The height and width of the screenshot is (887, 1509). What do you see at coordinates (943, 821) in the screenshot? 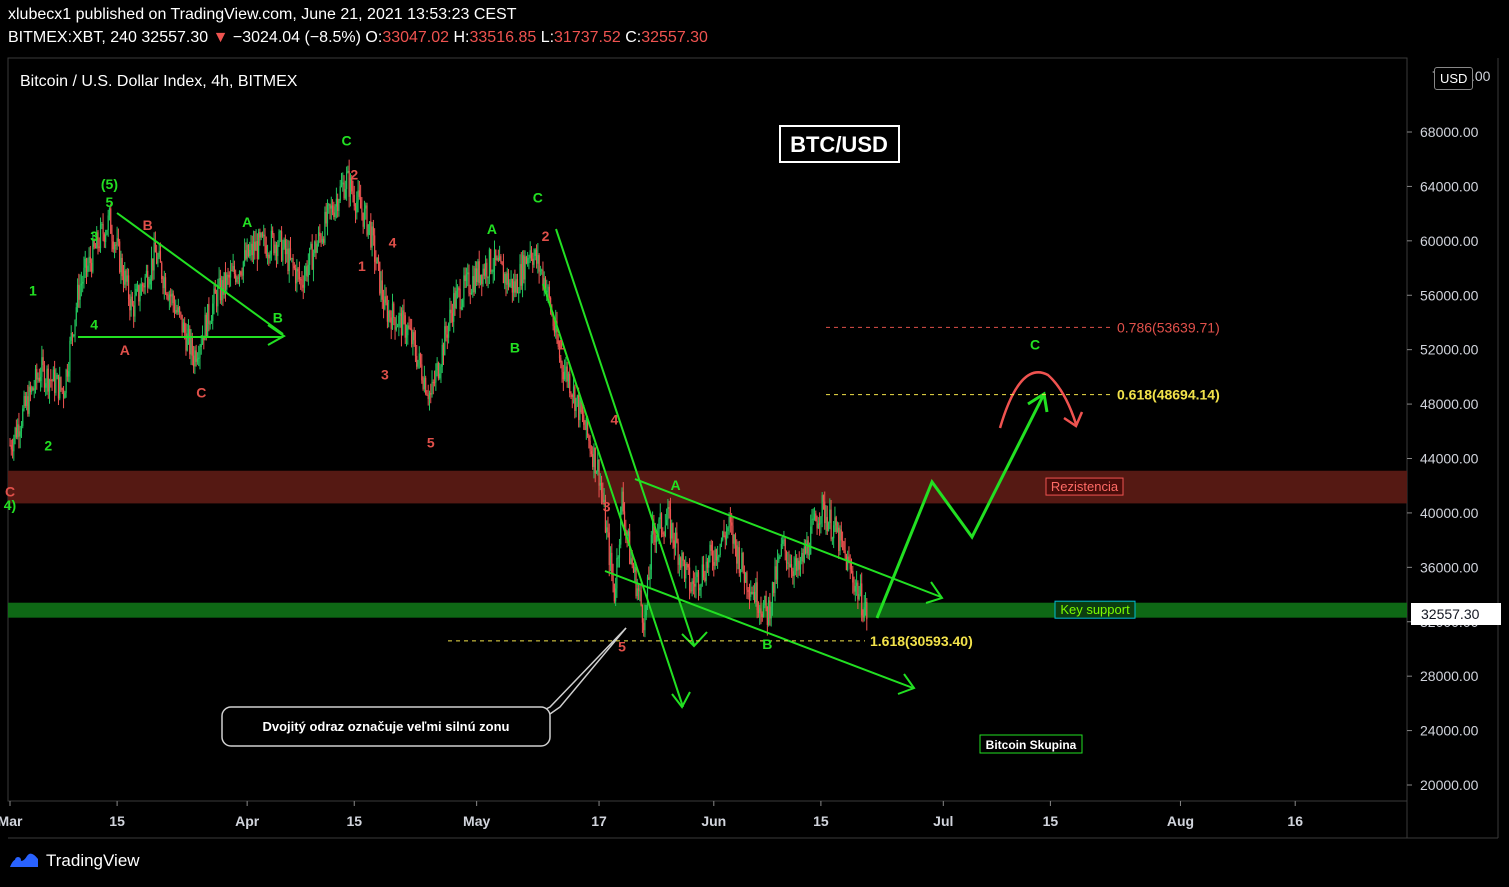
I see `x-tick-label: Jul` at bounding box center [943, 821].